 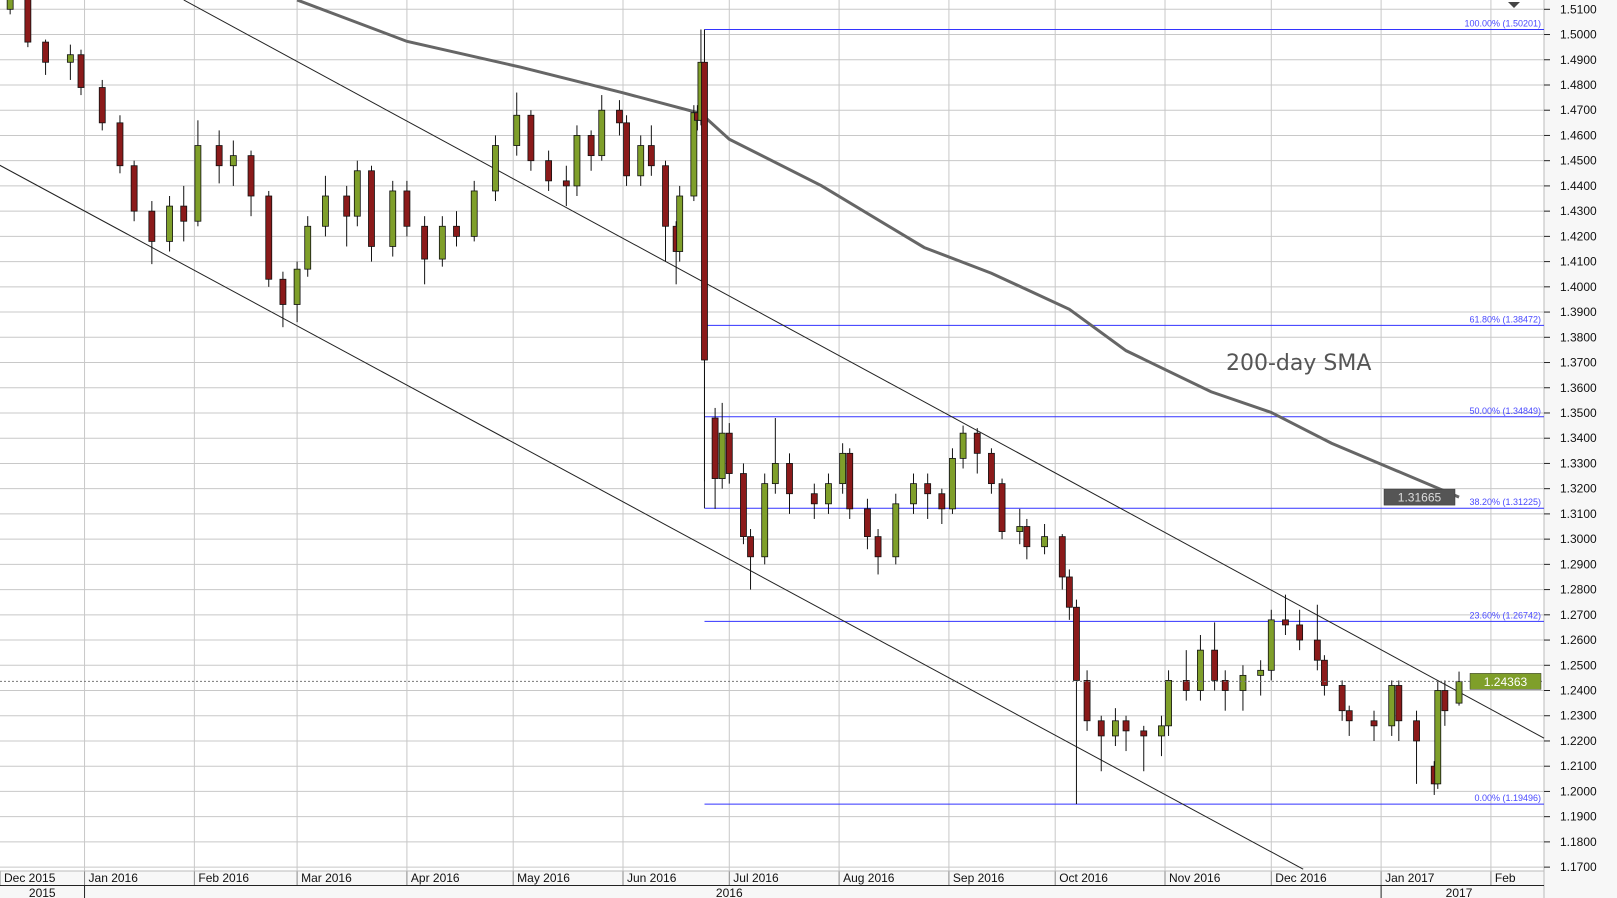 I want to click on sma-label: 200-day SMA, so click(x=1298, y=363).